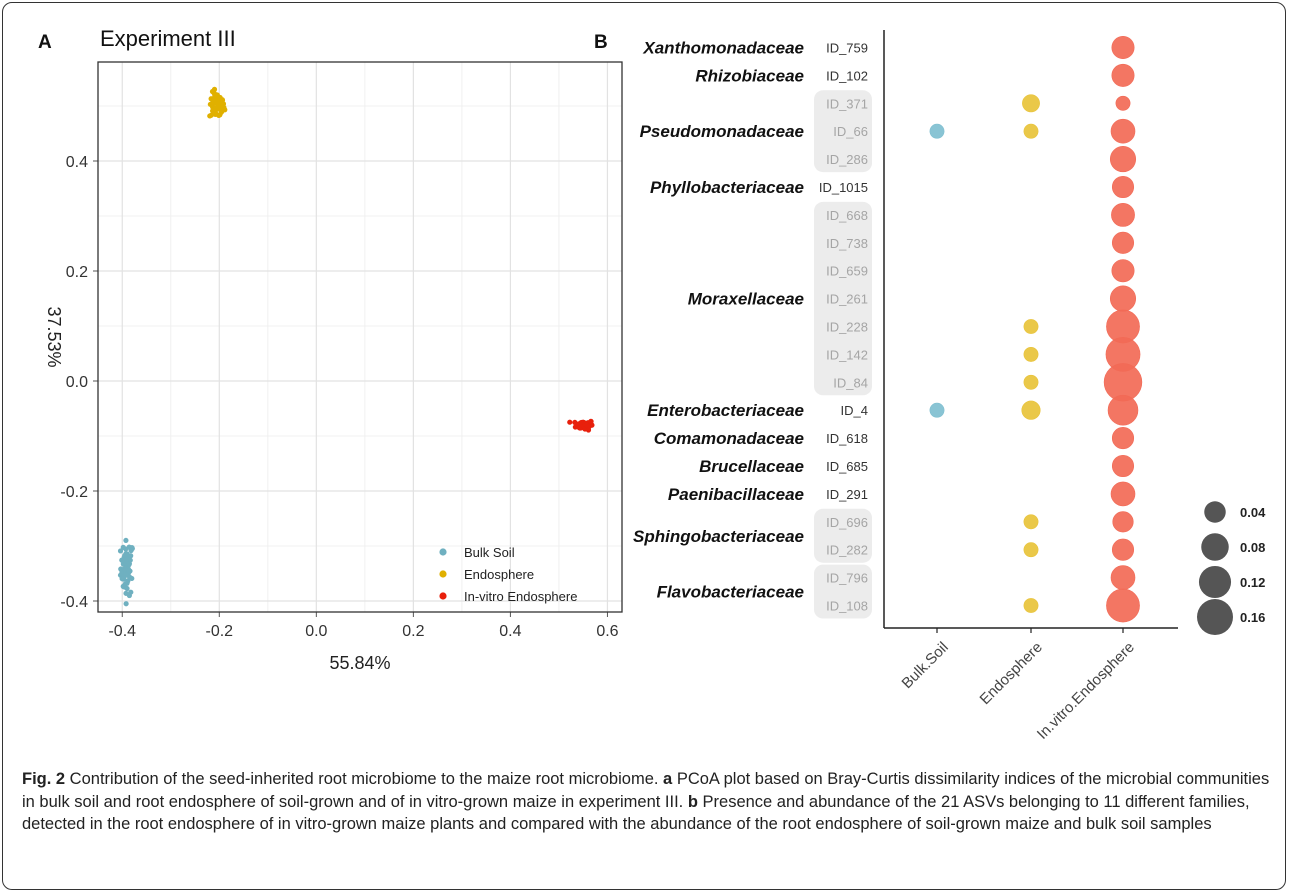  Describe the element at coordinates (847, 606) in the screenshot. I see `asv-label: ID_108` at that location.